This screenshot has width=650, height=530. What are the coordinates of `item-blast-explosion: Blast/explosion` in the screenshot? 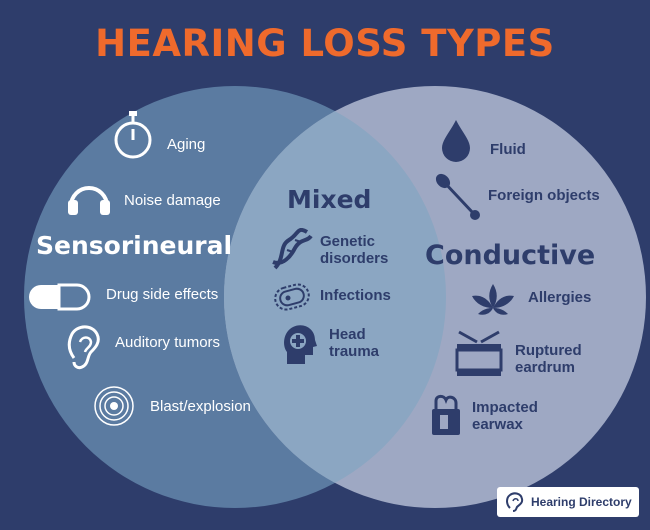 It's located at (200, 406).